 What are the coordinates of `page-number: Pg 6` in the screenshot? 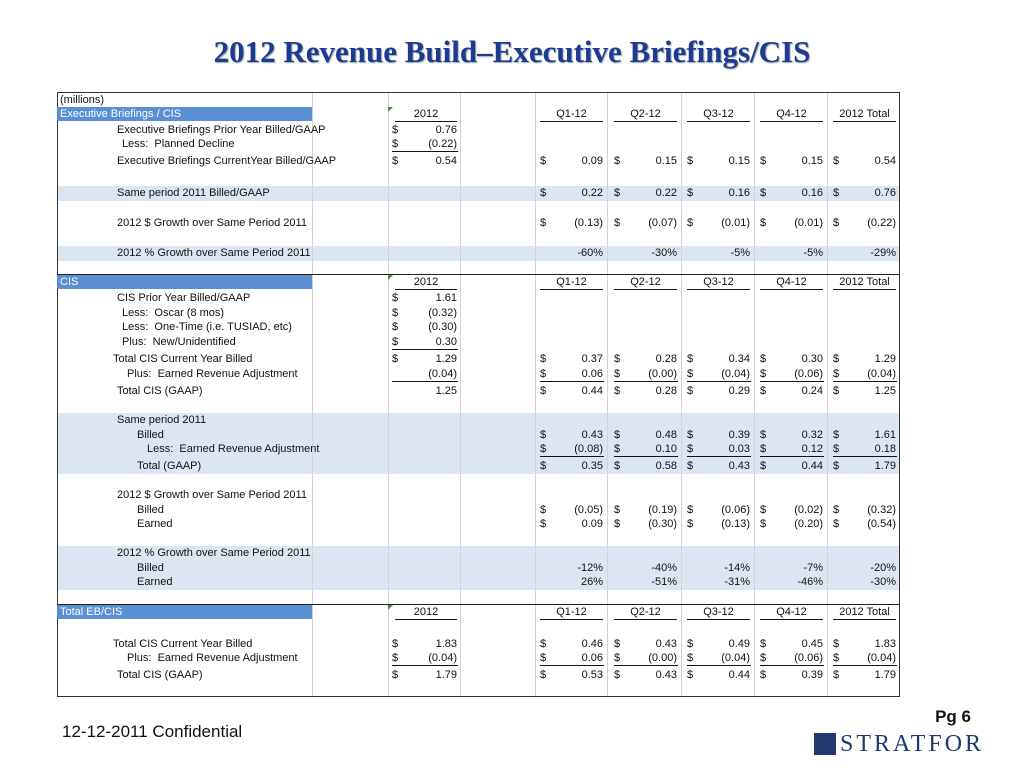 It's located at (953, 716).